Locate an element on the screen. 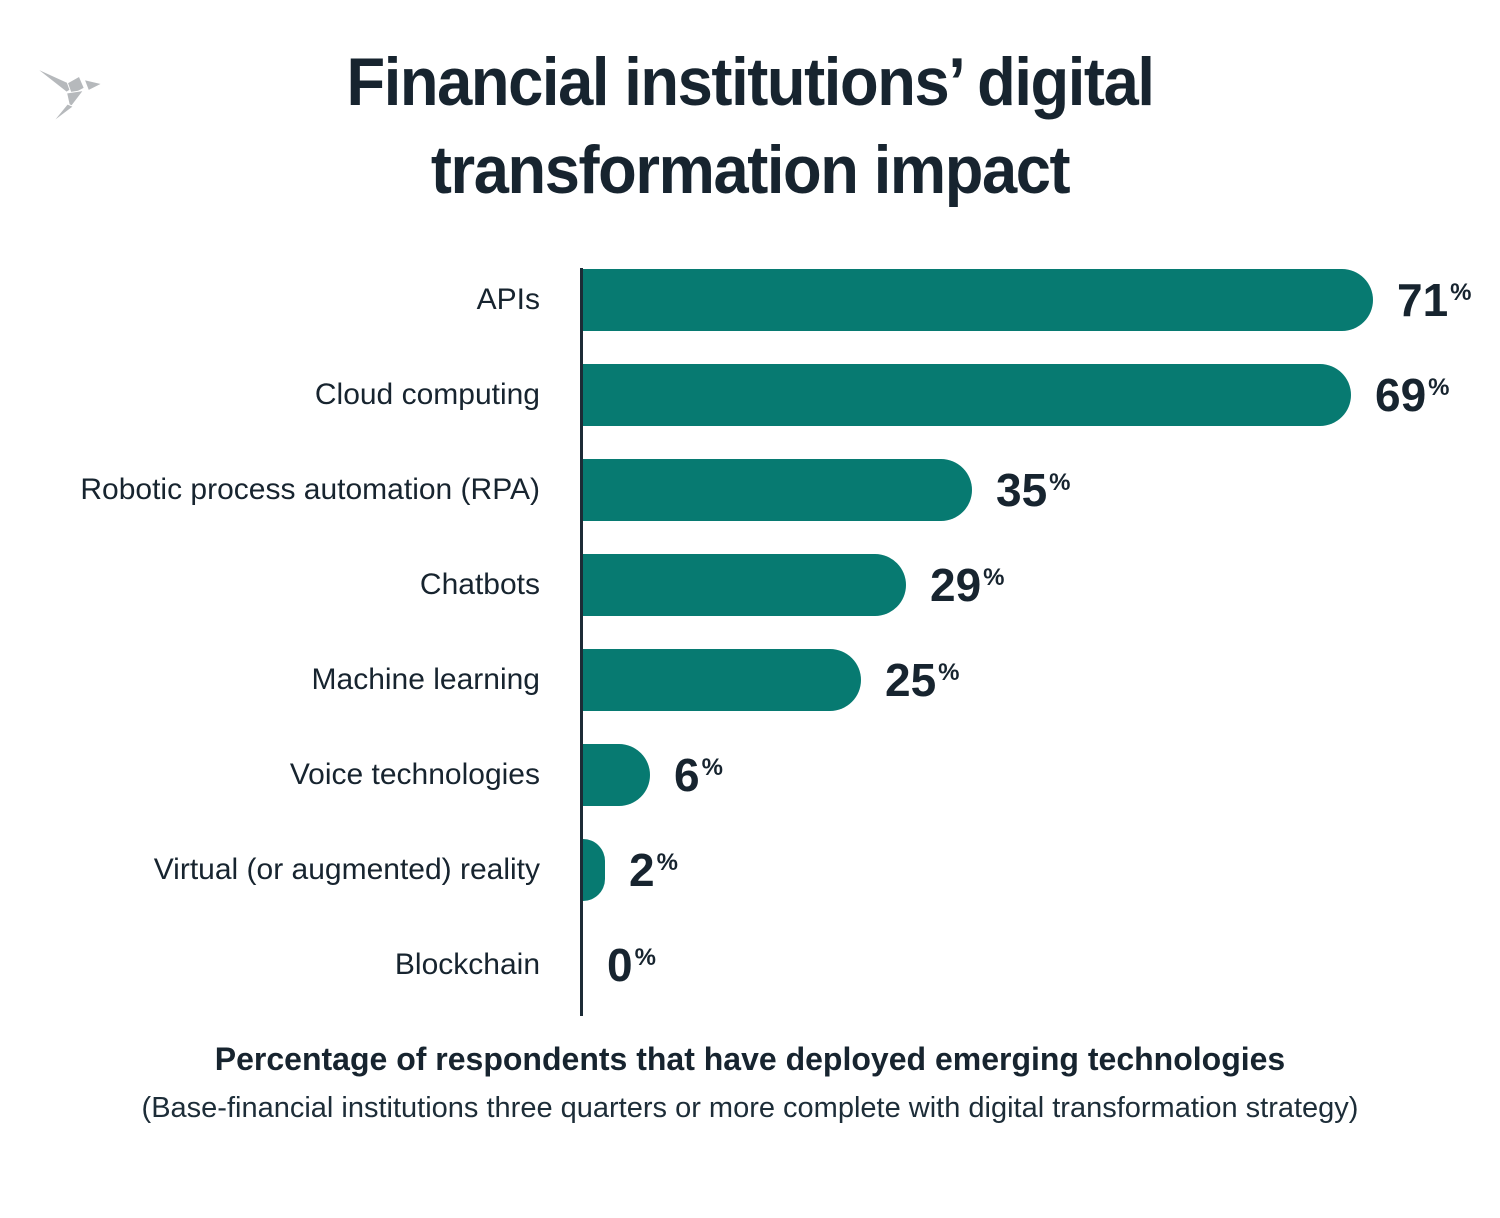  page-title-line-2: transformation impact is located at coordinates (750, 170).